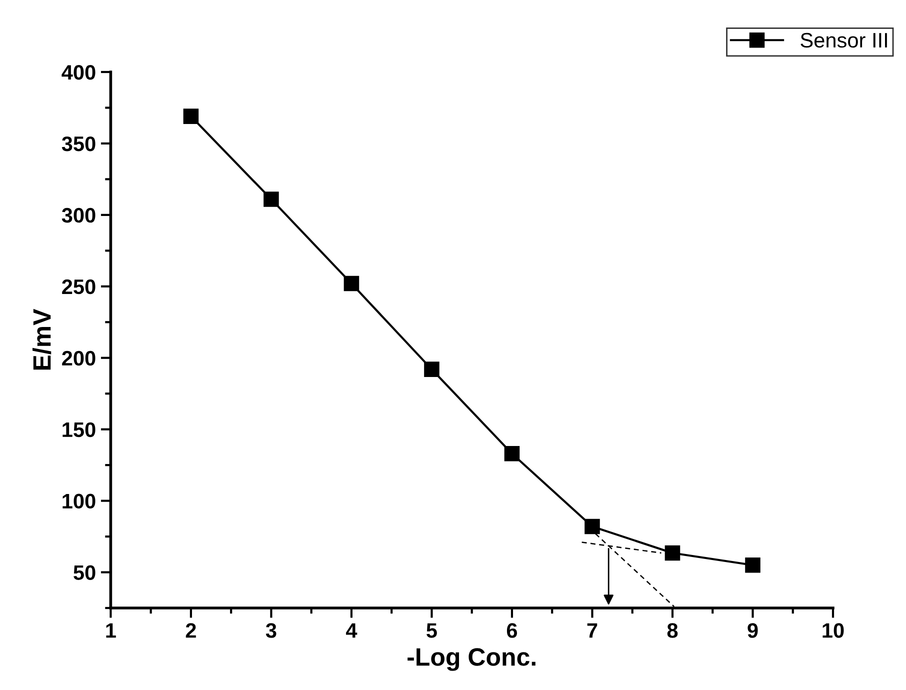 The width and height of the screenshot is (906, 690). What do you see at coordinates (79, 430) in the screenshot?
I see `y-tick-label: 150` at bounding box center [79, 430].